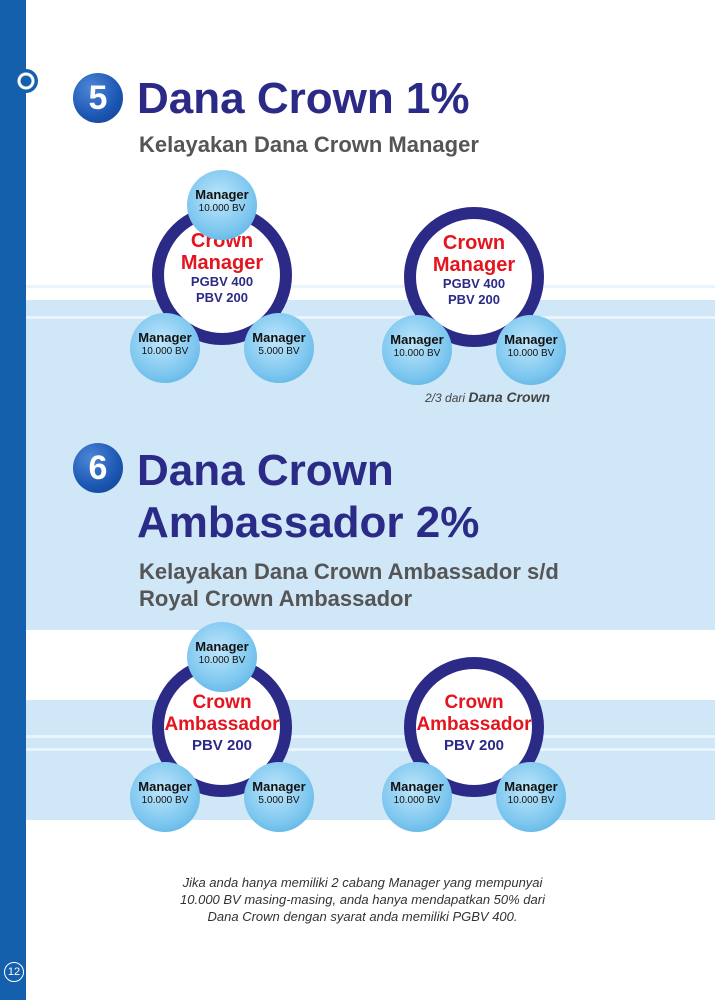  I want to click on note-emphasis: Dana Crown, so click(509, 397).